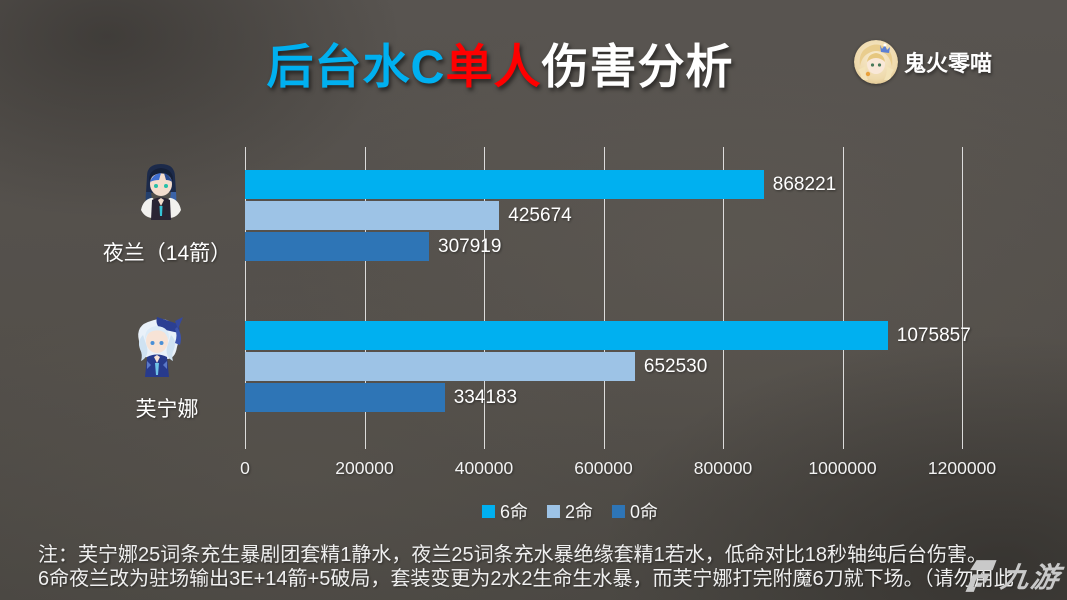 The width and height of the screenshot is (1067, 600). What do you see at coordinates (1030, 577) in the screenshot?
I see `9game-logo-text: 九游` at bounding box center [1030, 577].